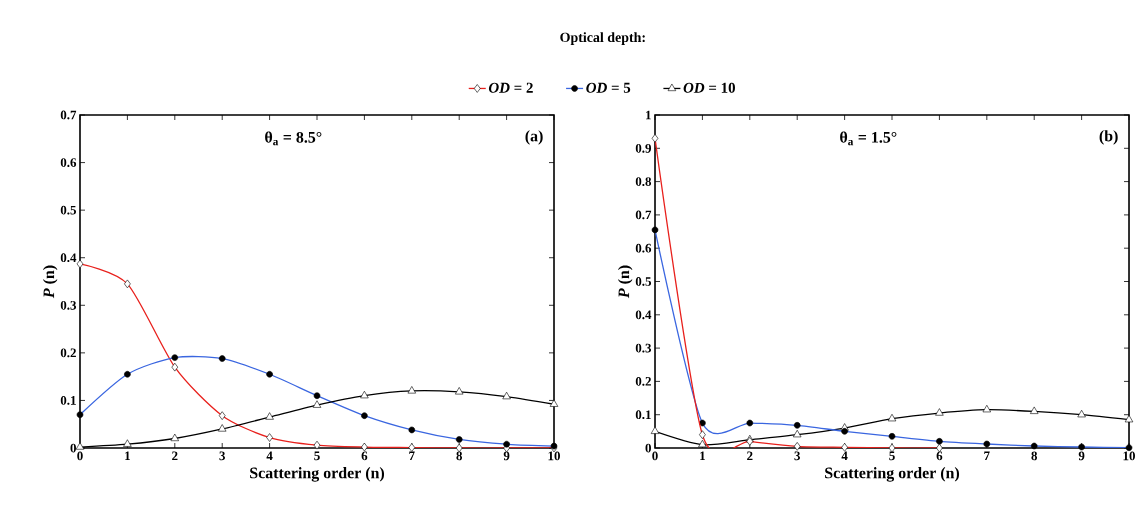  Describe the element at coordinates (643, 182) in the screenshot. I see `y-tick-label: 0.8` at that location.